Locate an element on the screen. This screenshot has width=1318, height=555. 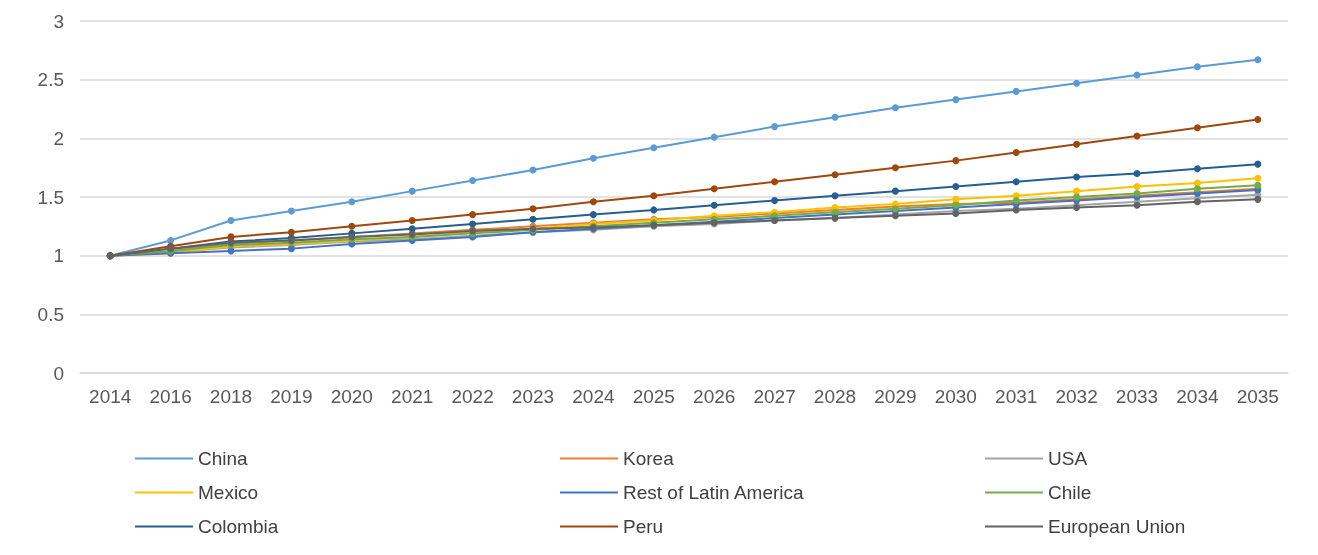
legend-label: Chile is located at coordinates (1070, 492).